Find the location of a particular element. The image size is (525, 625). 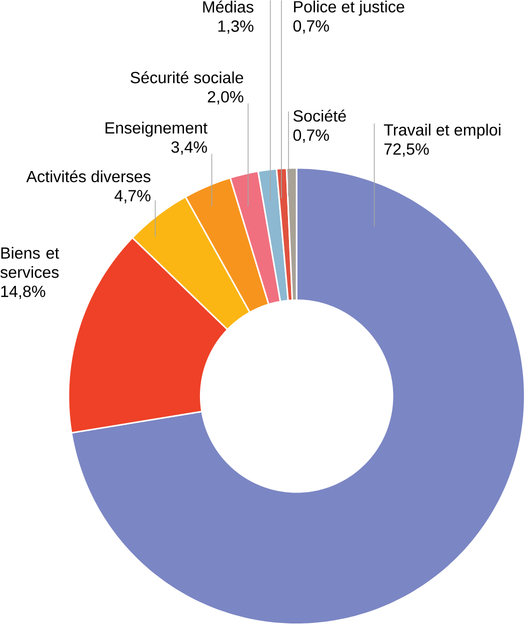

data-label: 14,8% is located at coordinates (23, 293).